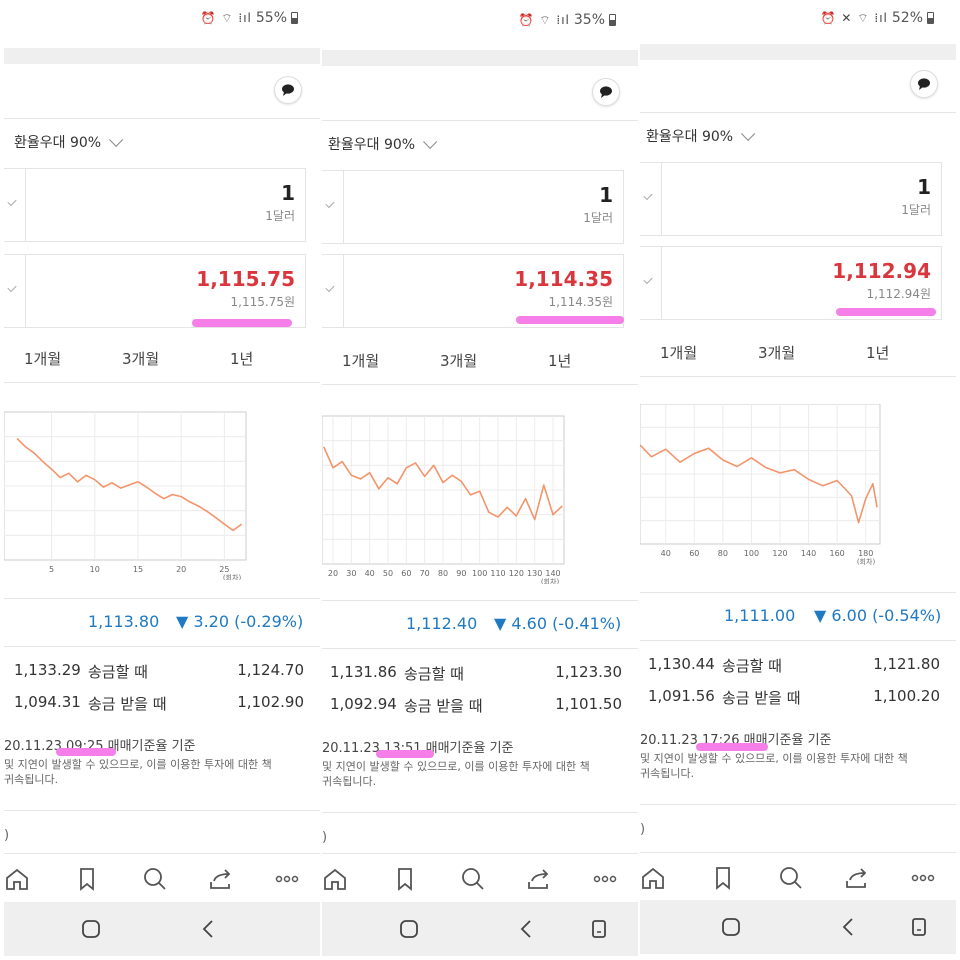 The width and height of the screenshot is (960, 960). Describe the element at coordinates (151, 746) in the screenshot. I see `basis-label: 매매기준율 기준` at that location.